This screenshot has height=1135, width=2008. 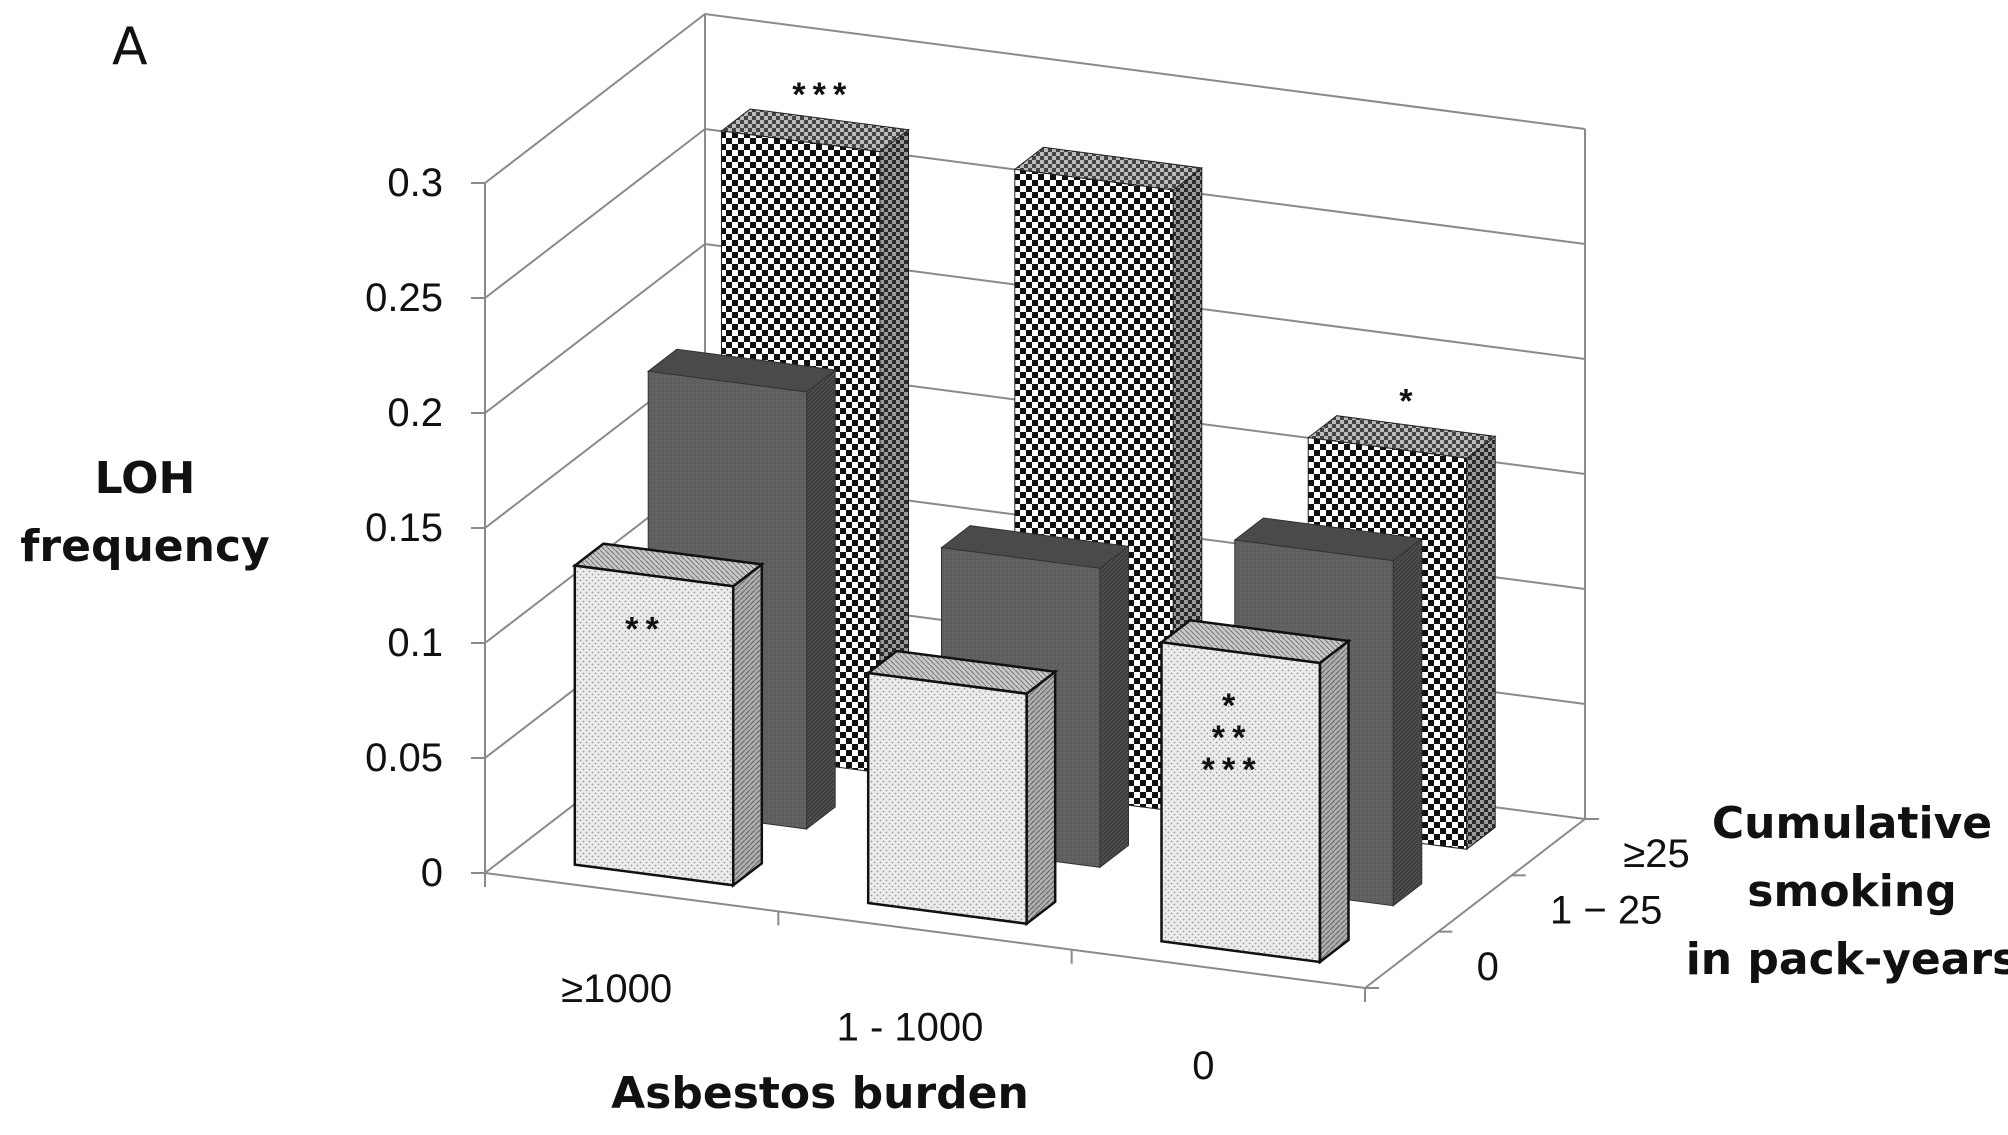 I want to click on z-tick-label: 0, so click(x=432, y=873).